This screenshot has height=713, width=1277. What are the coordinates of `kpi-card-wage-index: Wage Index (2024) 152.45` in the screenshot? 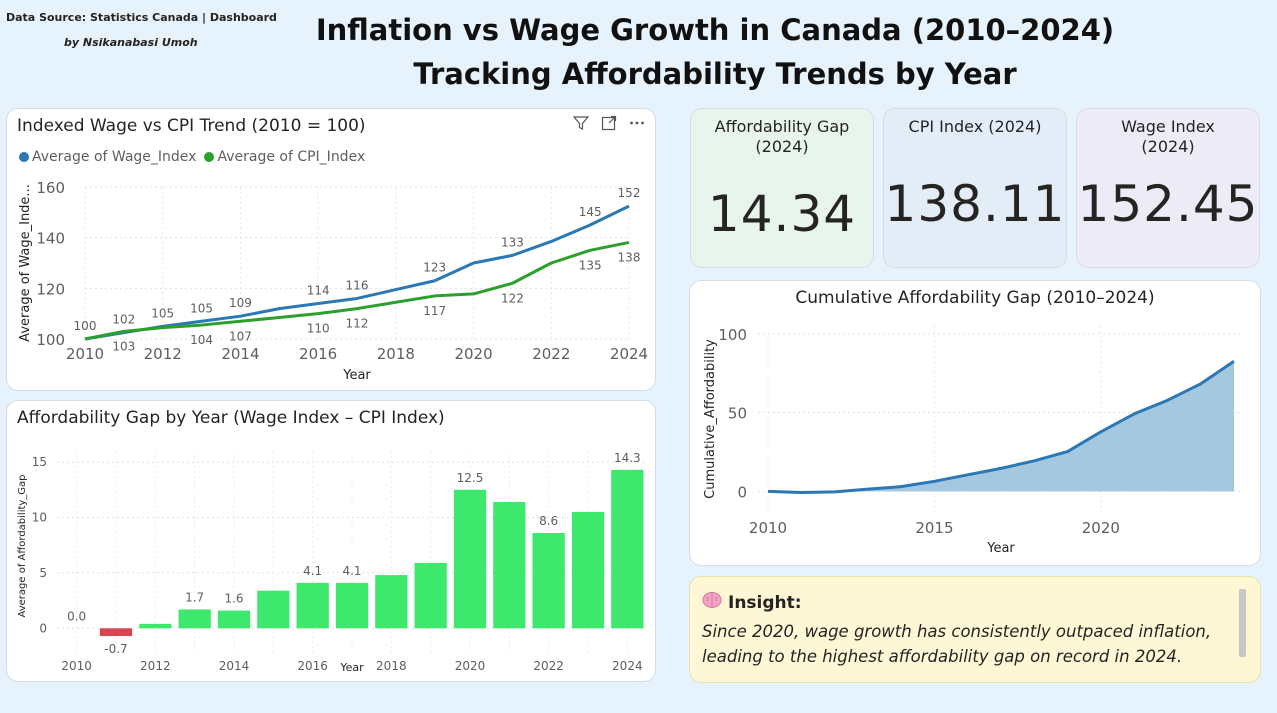 It's located at (1168, 188).